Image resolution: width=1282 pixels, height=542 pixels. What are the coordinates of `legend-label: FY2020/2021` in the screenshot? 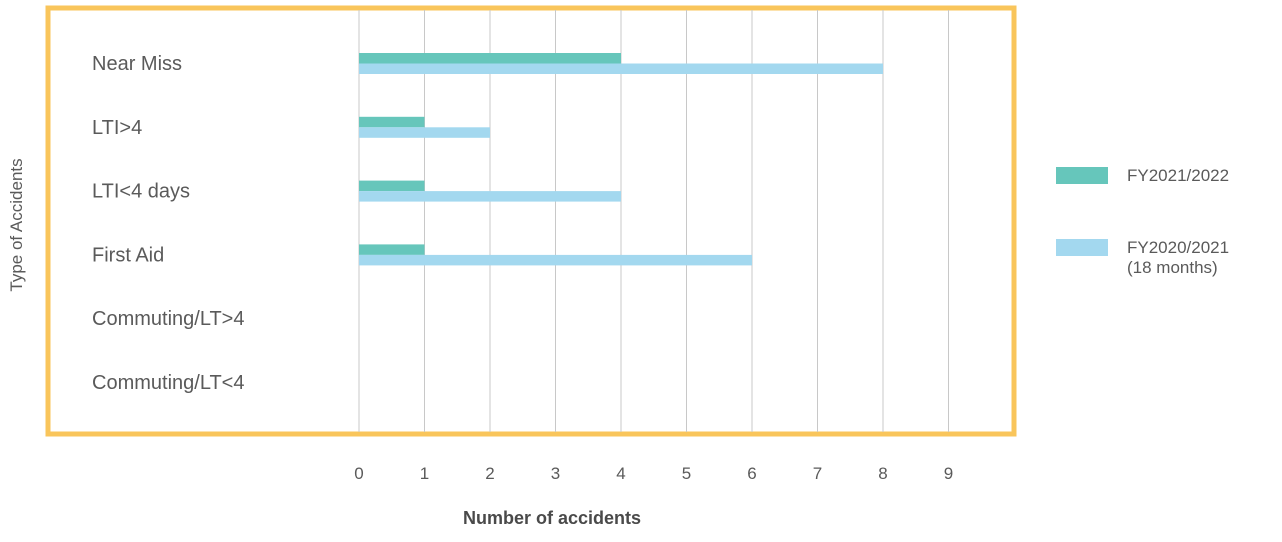 It's located at (1178, 247).